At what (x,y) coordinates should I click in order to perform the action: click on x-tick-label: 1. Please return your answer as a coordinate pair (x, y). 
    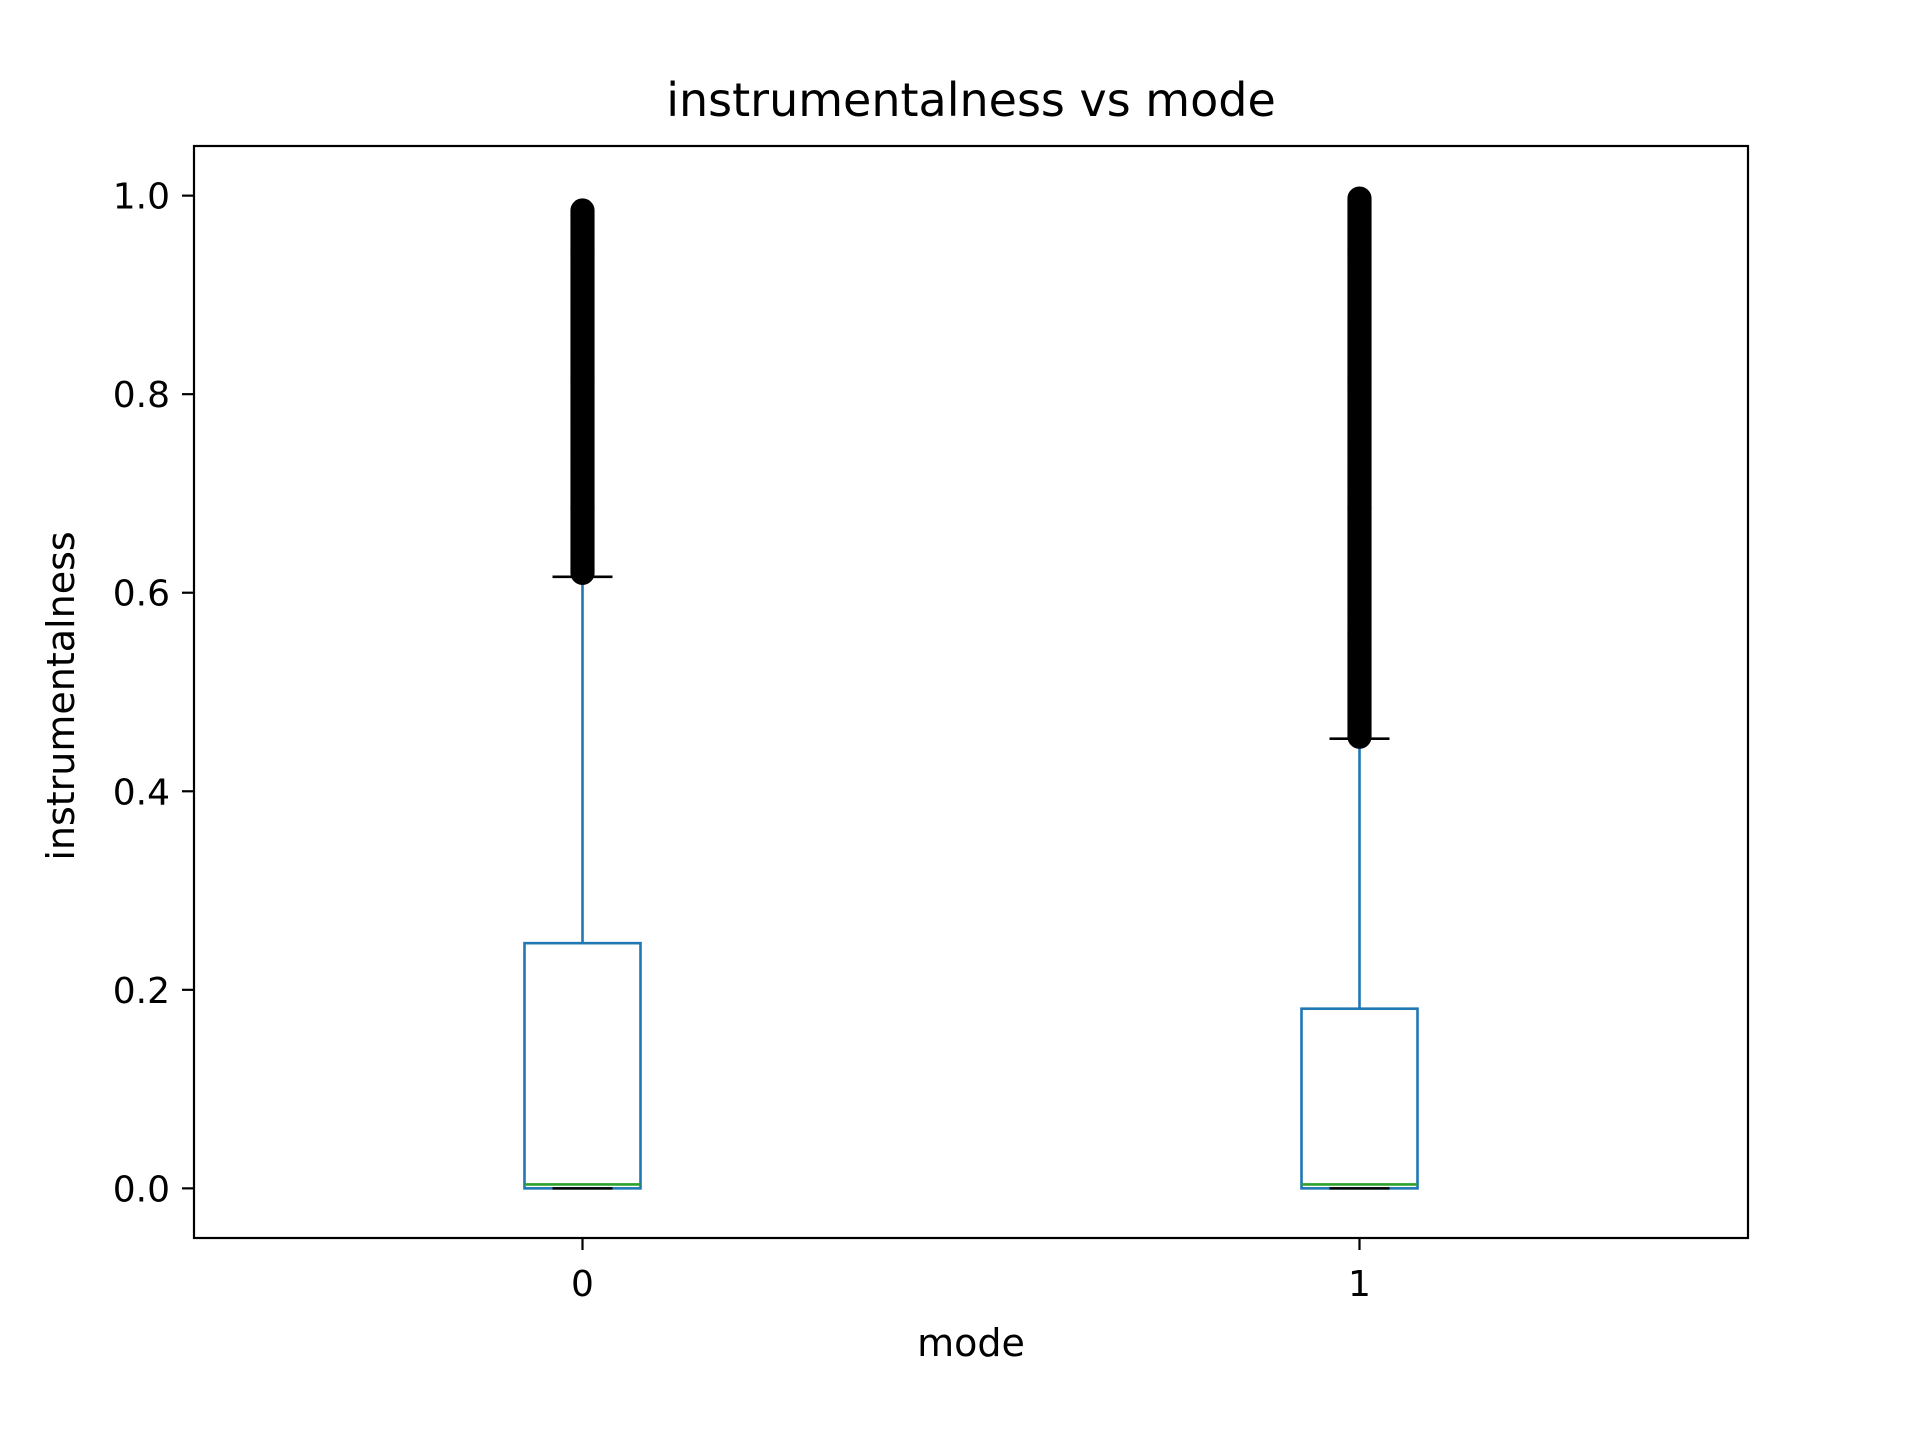
    Looking at the image, I should click on (1359, 1284).